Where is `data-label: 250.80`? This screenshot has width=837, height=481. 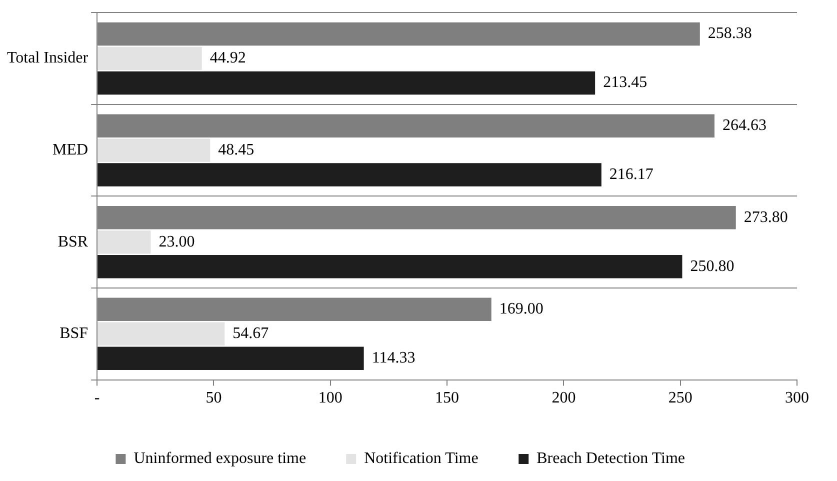 data-label: 250.80 is located at coordinates (712, 266).